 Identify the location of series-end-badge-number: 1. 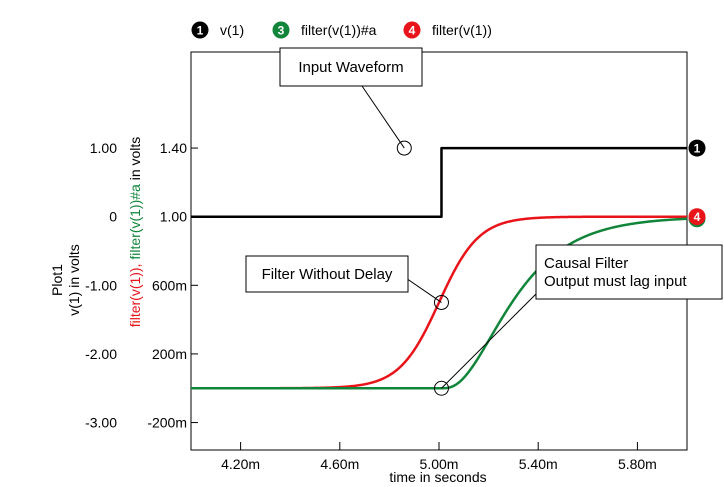
(697, 149).